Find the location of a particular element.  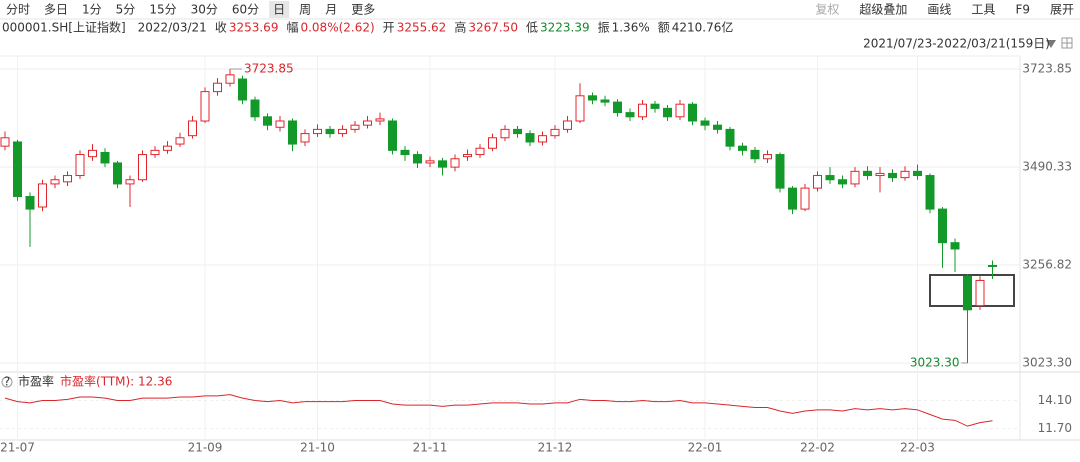

info-label: 开 is located at coordinates (389, 28).